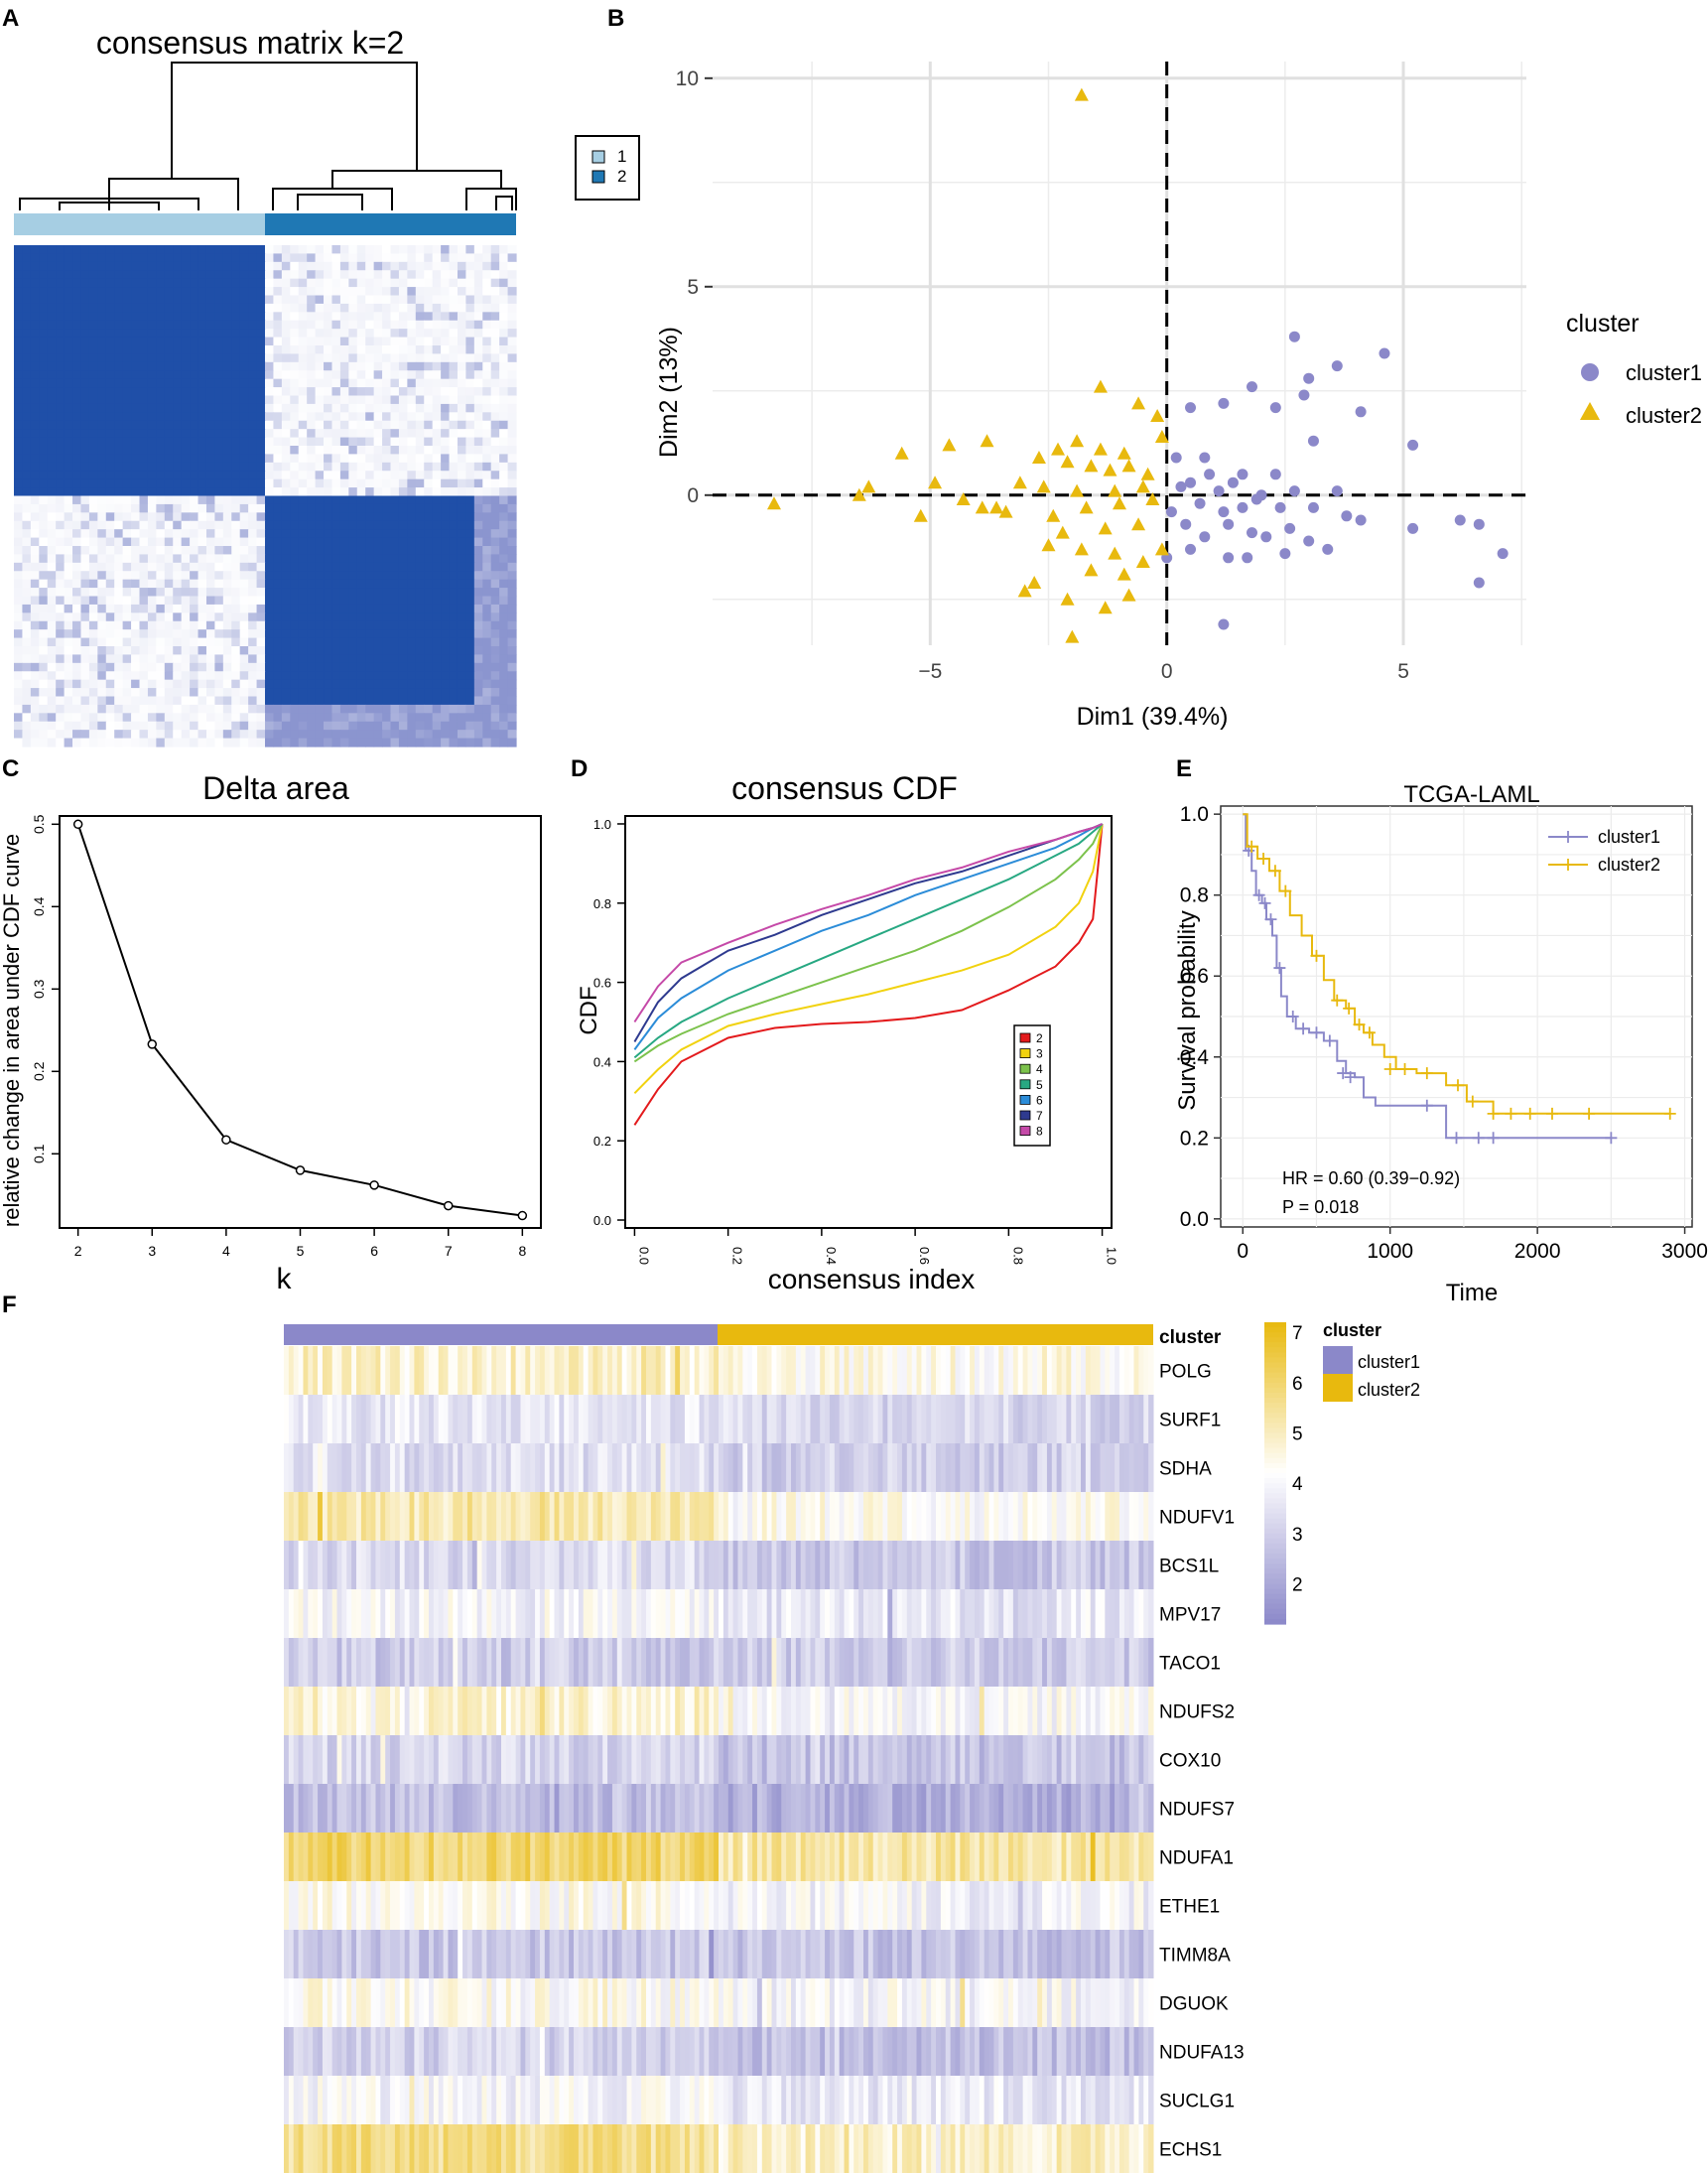 The width and height of the screenshot is (1708, 2173). Describe the element at coordinates (925, 1256) in the screenshot. I see `x-tick-label: 0.6` at that location.